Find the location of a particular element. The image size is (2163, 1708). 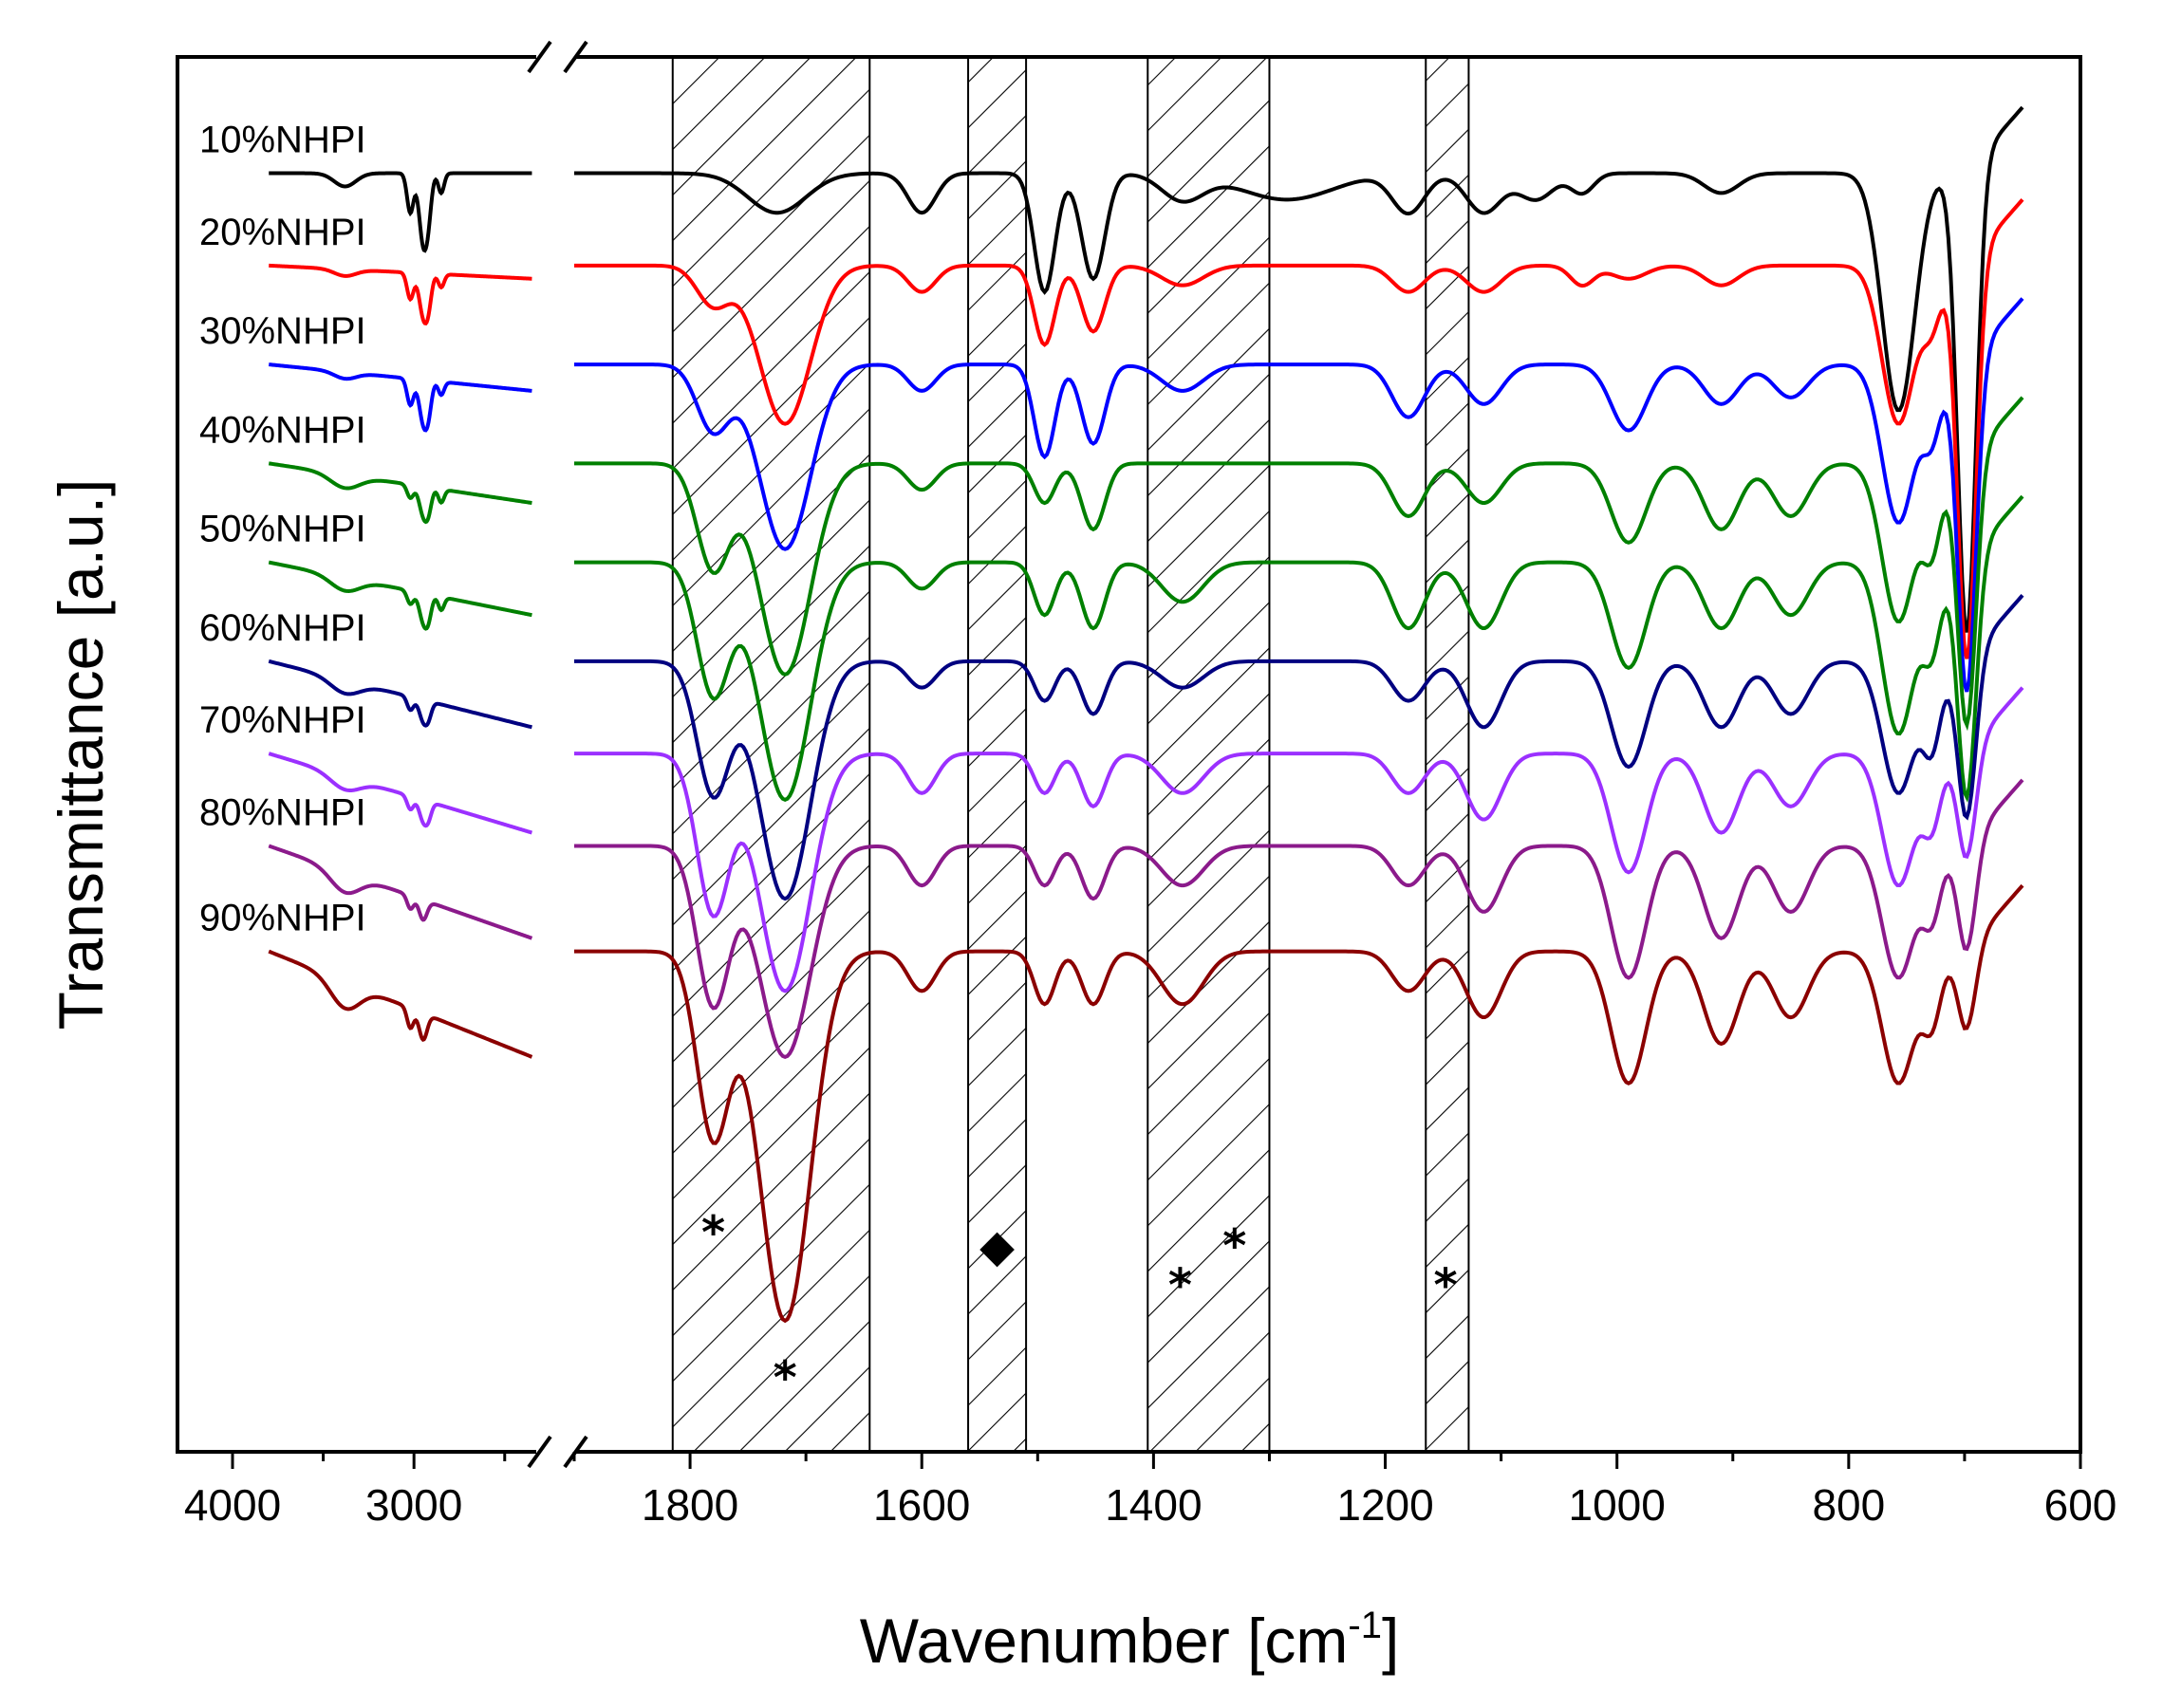

peak-markers: * * ◆ * * * is located at coordinates (1079, 1305).